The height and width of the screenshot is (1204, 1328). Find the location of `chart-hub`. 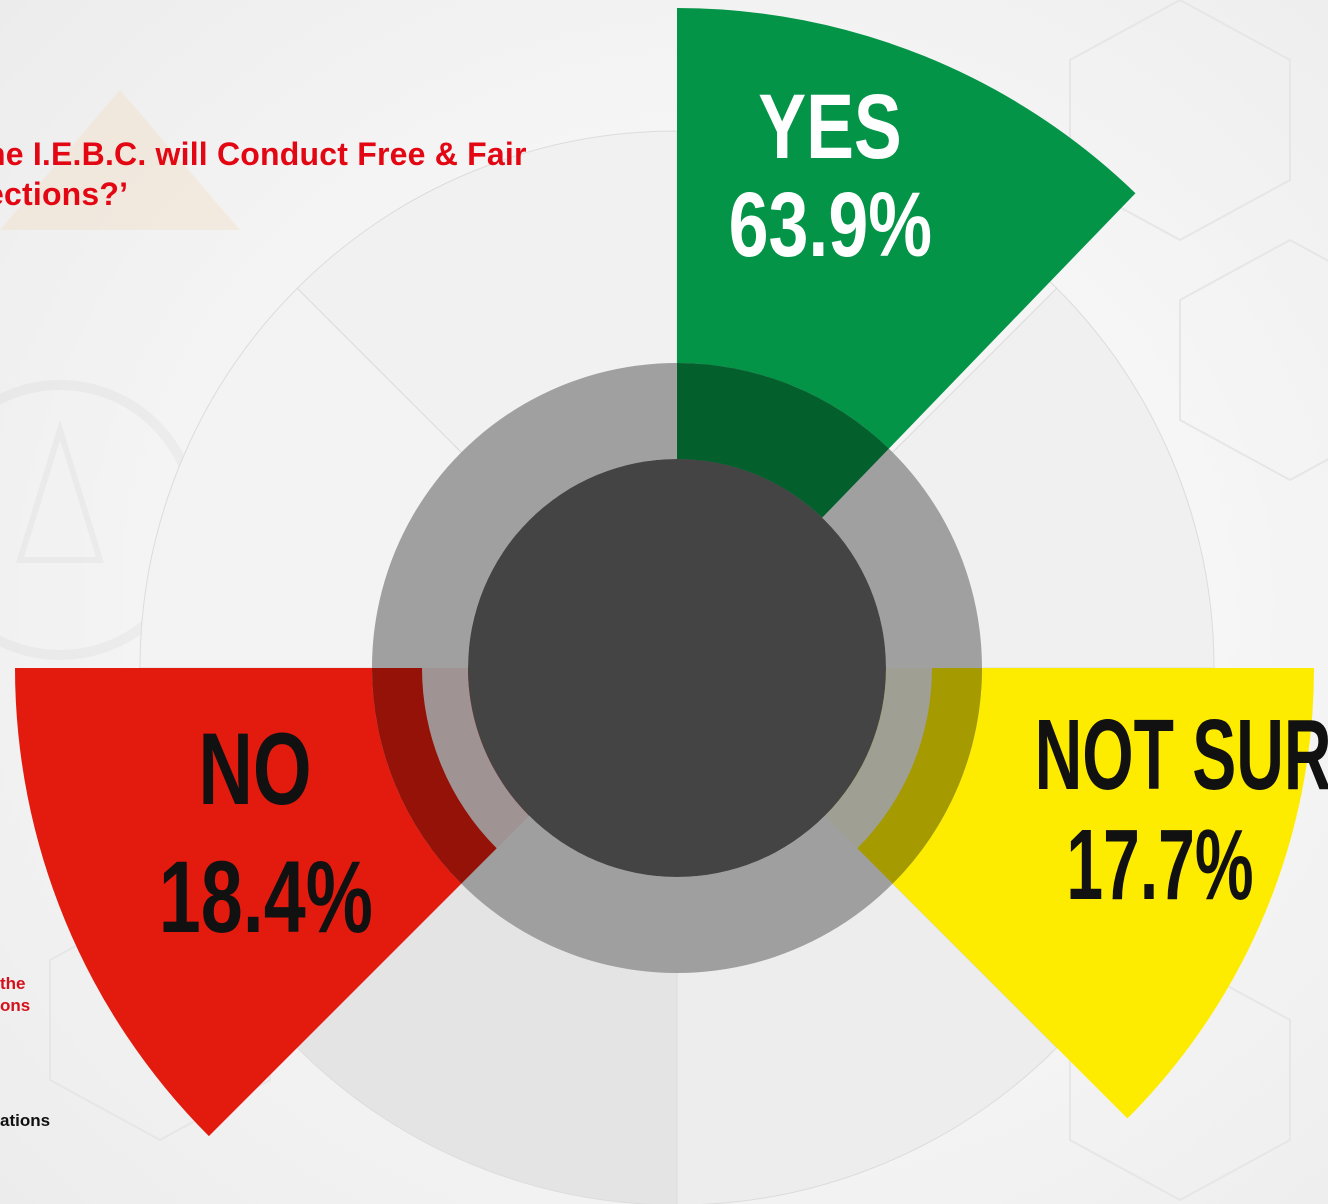

chart-hub is located at coordinates (677, 668).